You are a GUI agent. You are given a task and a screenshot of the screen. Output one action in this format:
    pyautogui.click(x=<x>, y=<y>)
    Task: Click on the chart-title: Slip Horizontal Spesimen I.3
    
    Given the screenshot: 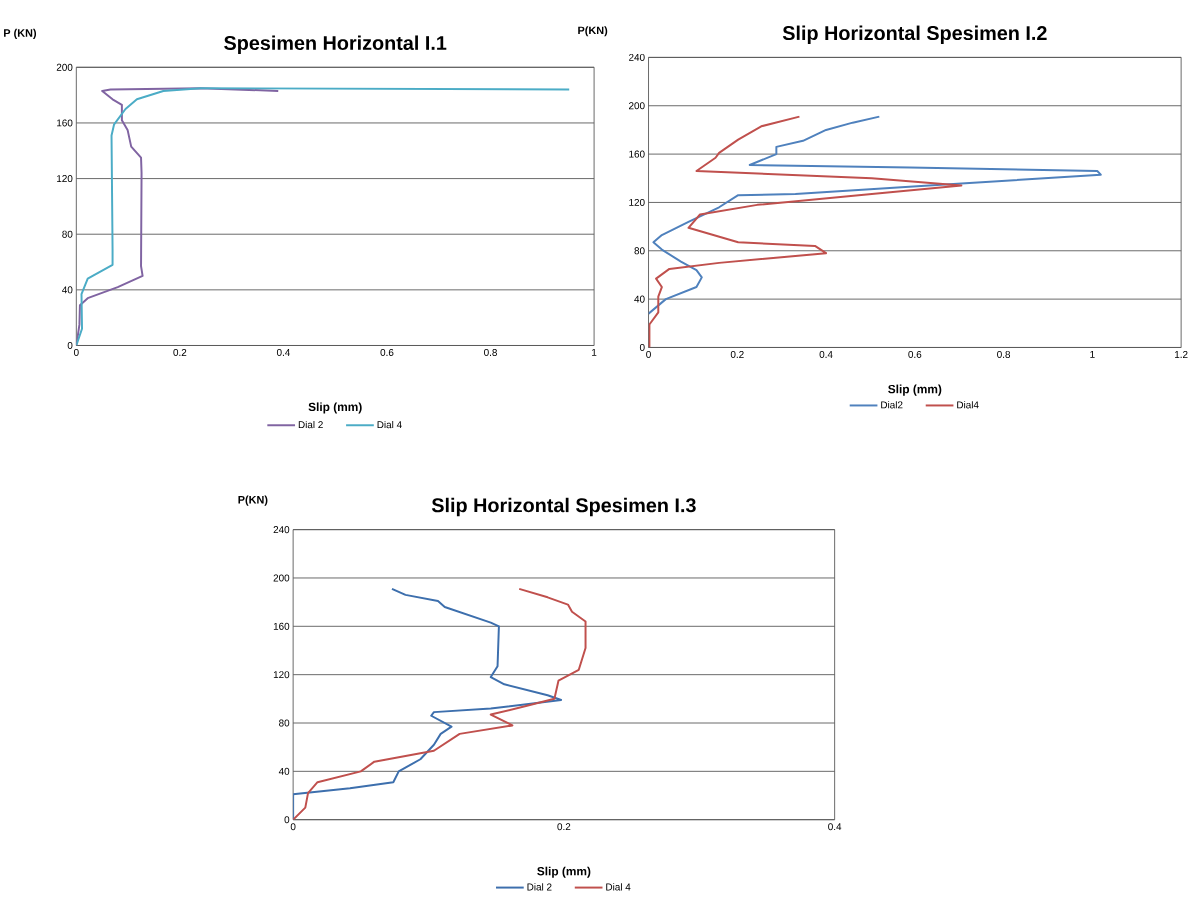 What is the action you would take?
    pyautogui.click(x=563, y=507)
    